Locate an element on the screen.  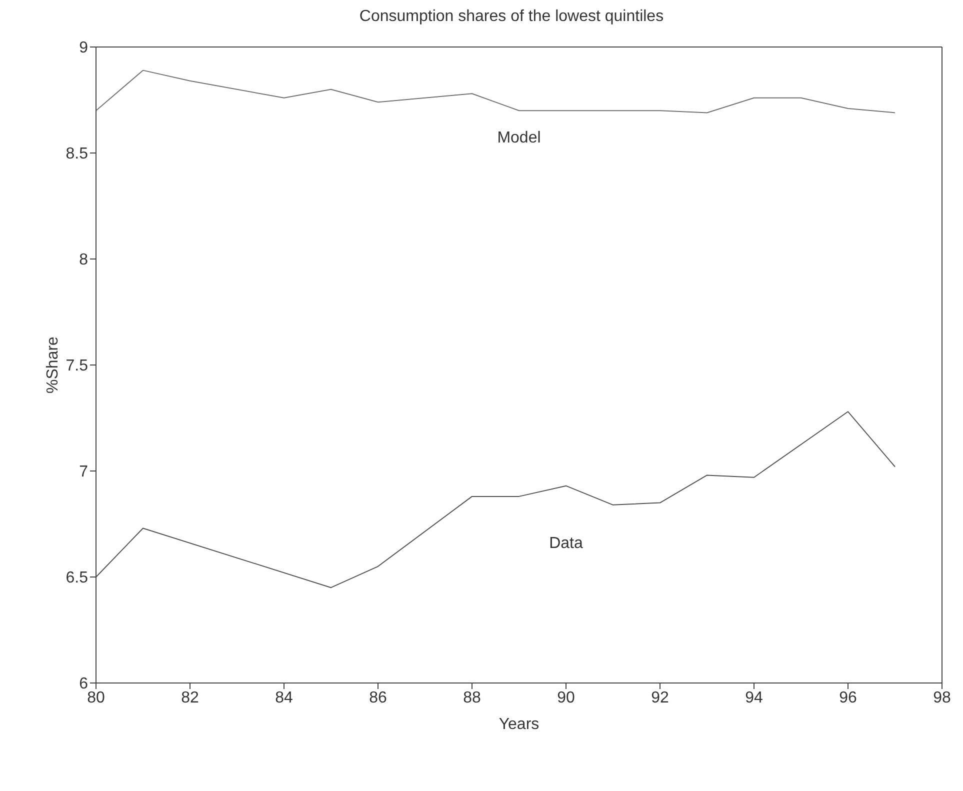
y-tick-label: 8.5 is located at coordinates (77, 154).